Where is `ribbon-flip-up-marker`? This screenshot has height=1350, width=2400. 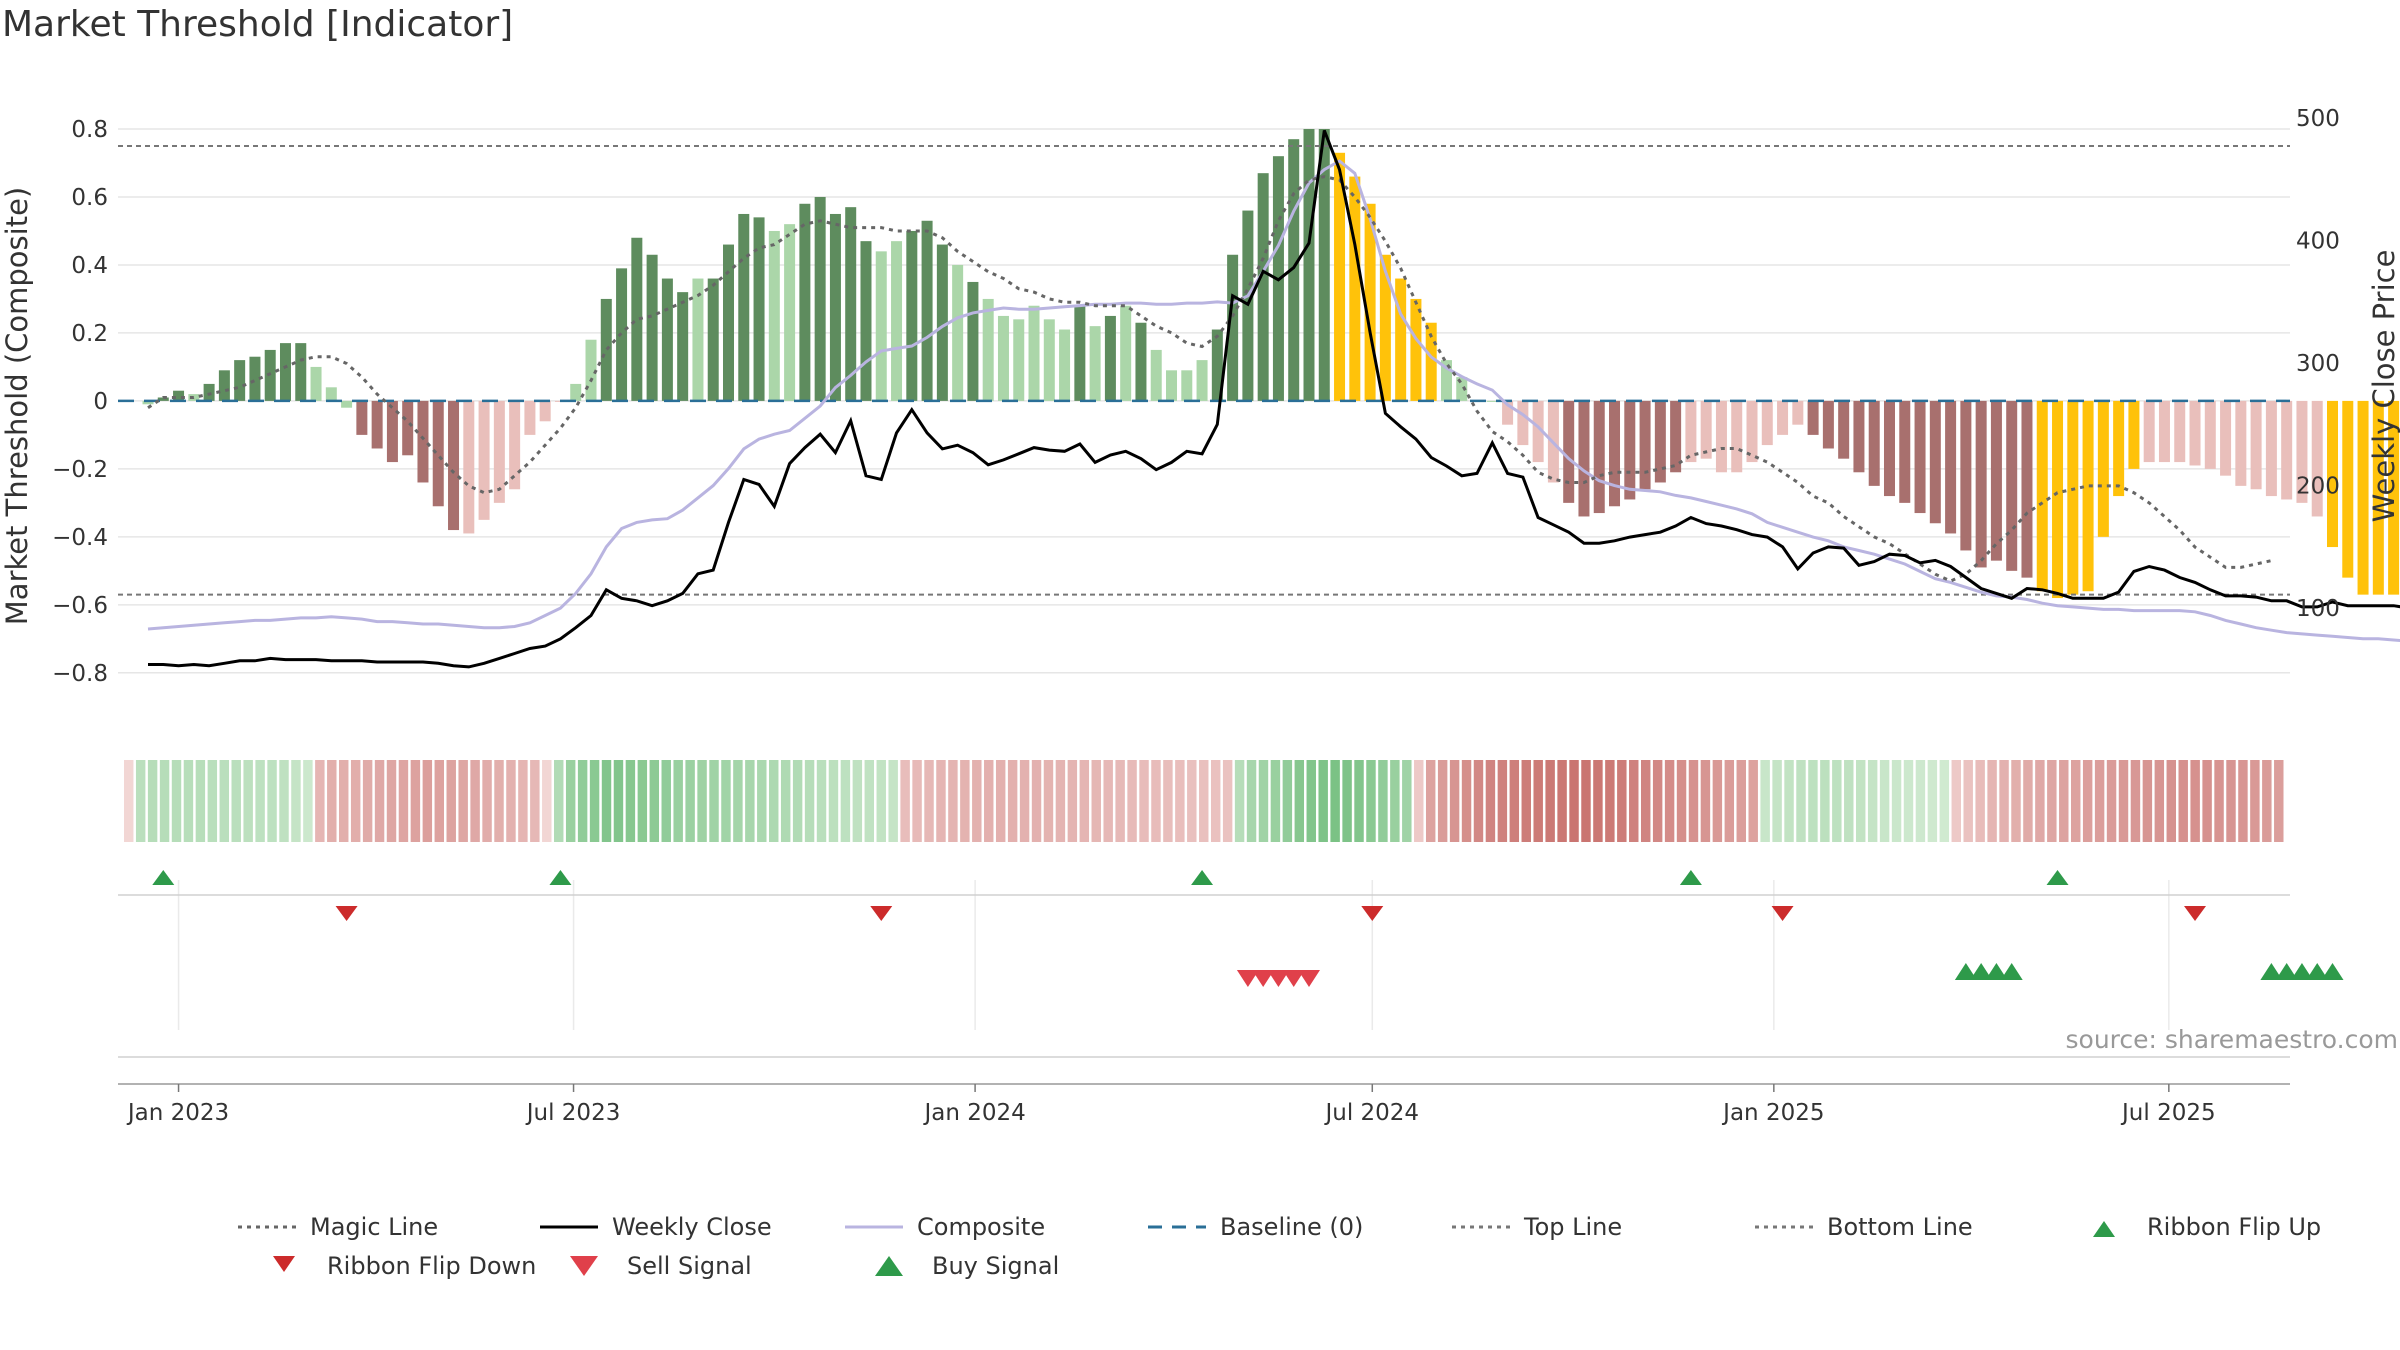 ribbon-flip-up-marker is located at coordinates (1202, 877).